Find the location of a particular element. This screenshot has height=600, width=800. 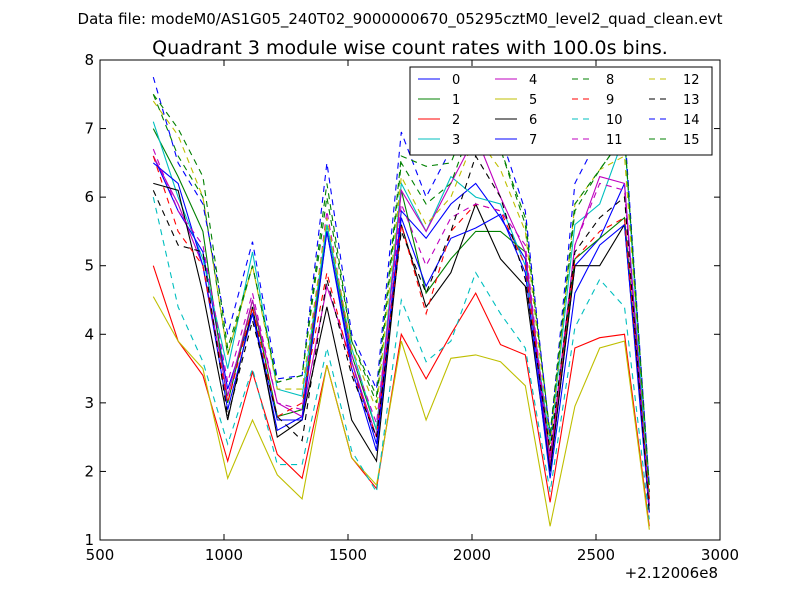

legend-label-11: 11 is located at coordinates (614, 140).